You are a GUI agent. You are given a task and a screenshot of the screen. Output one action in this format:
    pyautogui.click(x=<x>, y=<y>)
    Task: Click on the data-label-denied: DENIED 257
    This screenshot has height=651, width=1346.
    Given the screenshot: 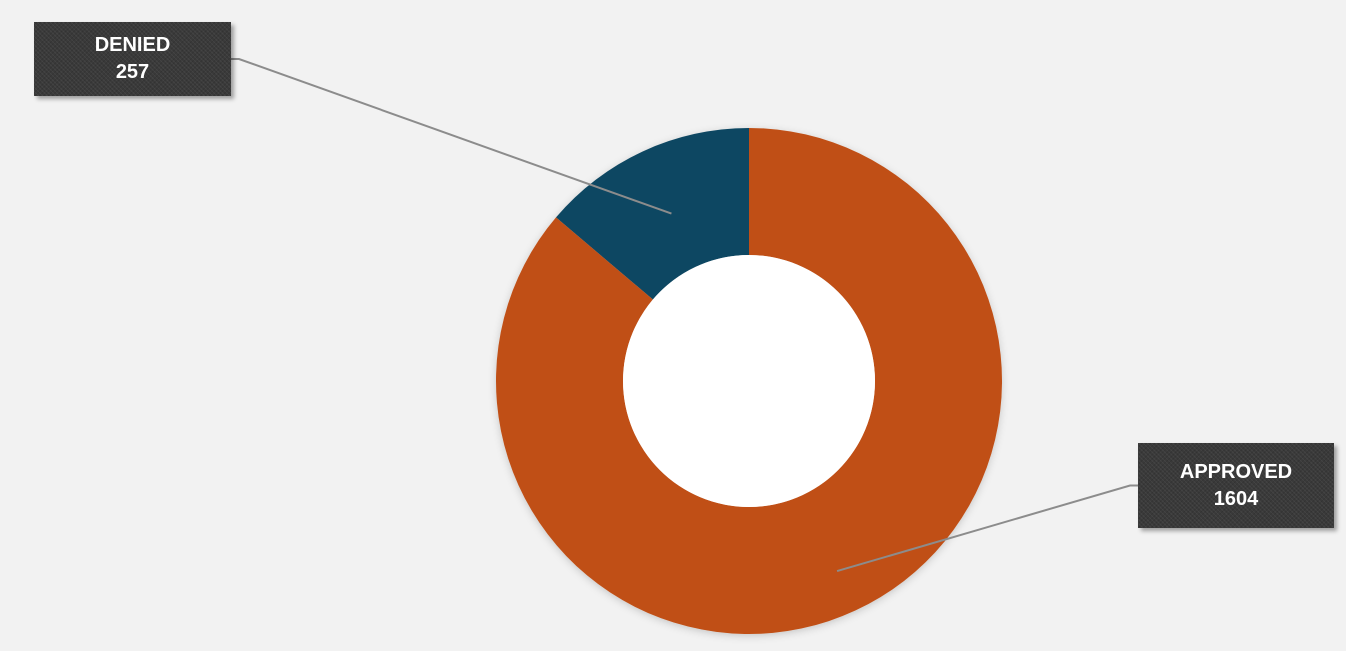 What is the action you would take?
    pyautogui.click(x=132, y=59)
    